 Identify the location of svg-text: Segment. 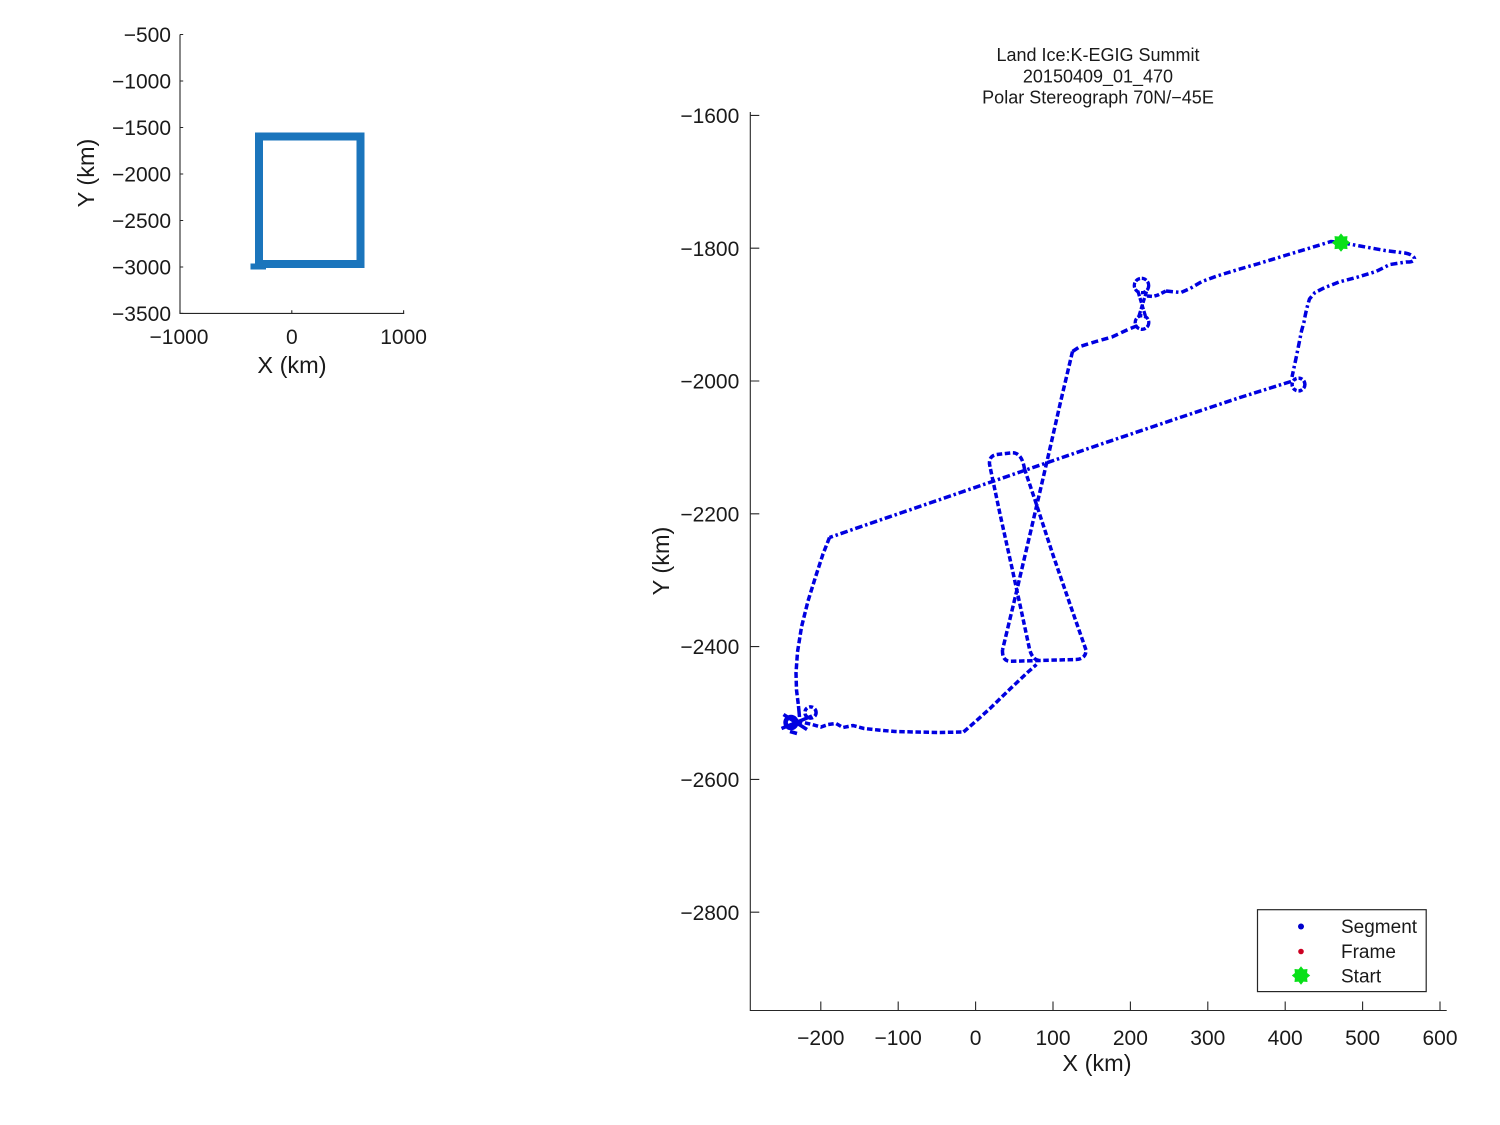
(1379, 927).